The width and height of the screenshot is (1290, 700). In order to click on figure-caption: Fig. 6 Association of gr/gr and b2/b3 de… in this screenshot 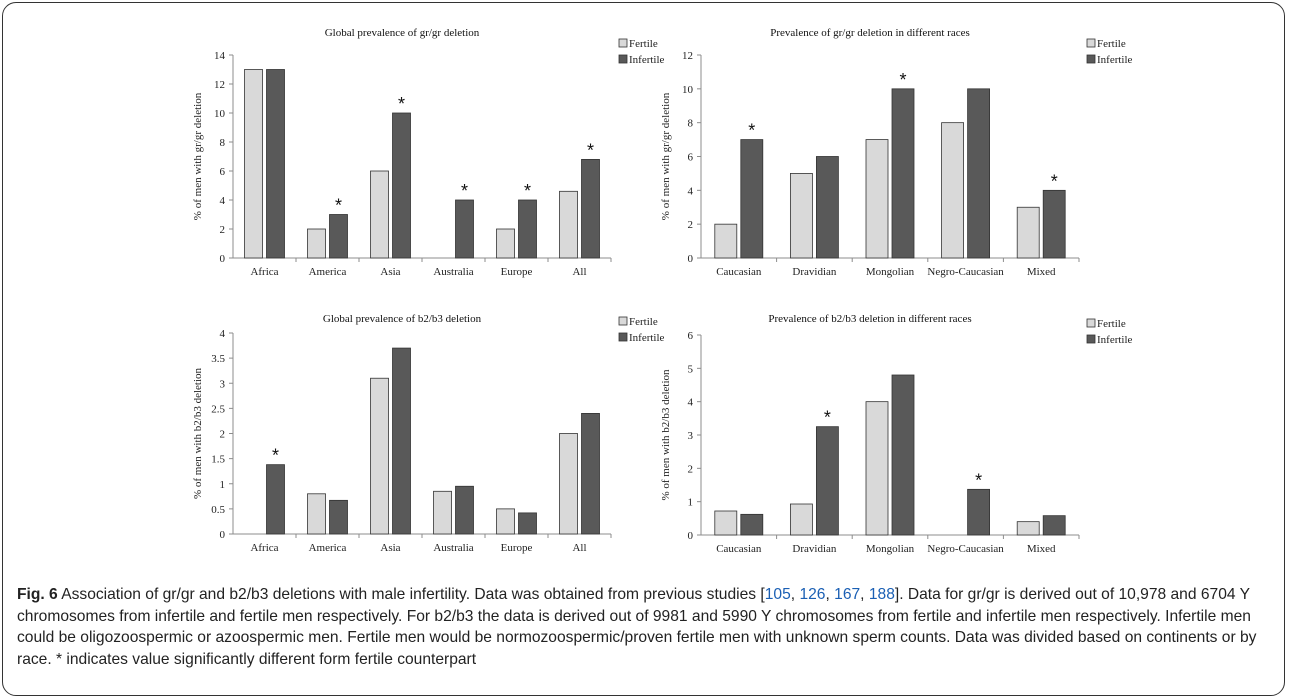, I will do `click(637, 627)`.